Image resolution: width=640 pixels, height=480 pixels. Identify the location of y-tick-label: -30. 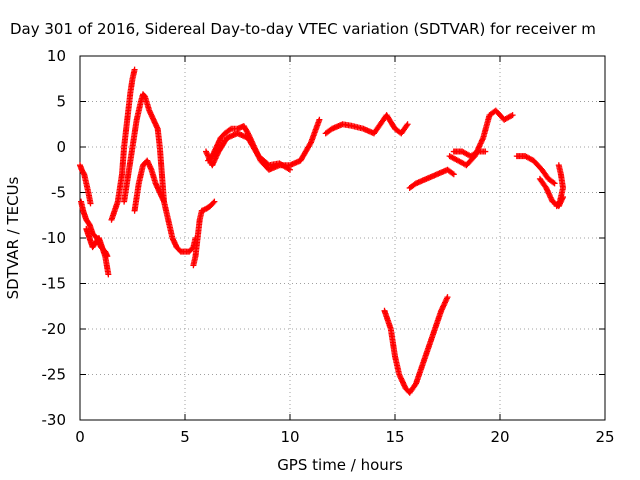
(54, 420).